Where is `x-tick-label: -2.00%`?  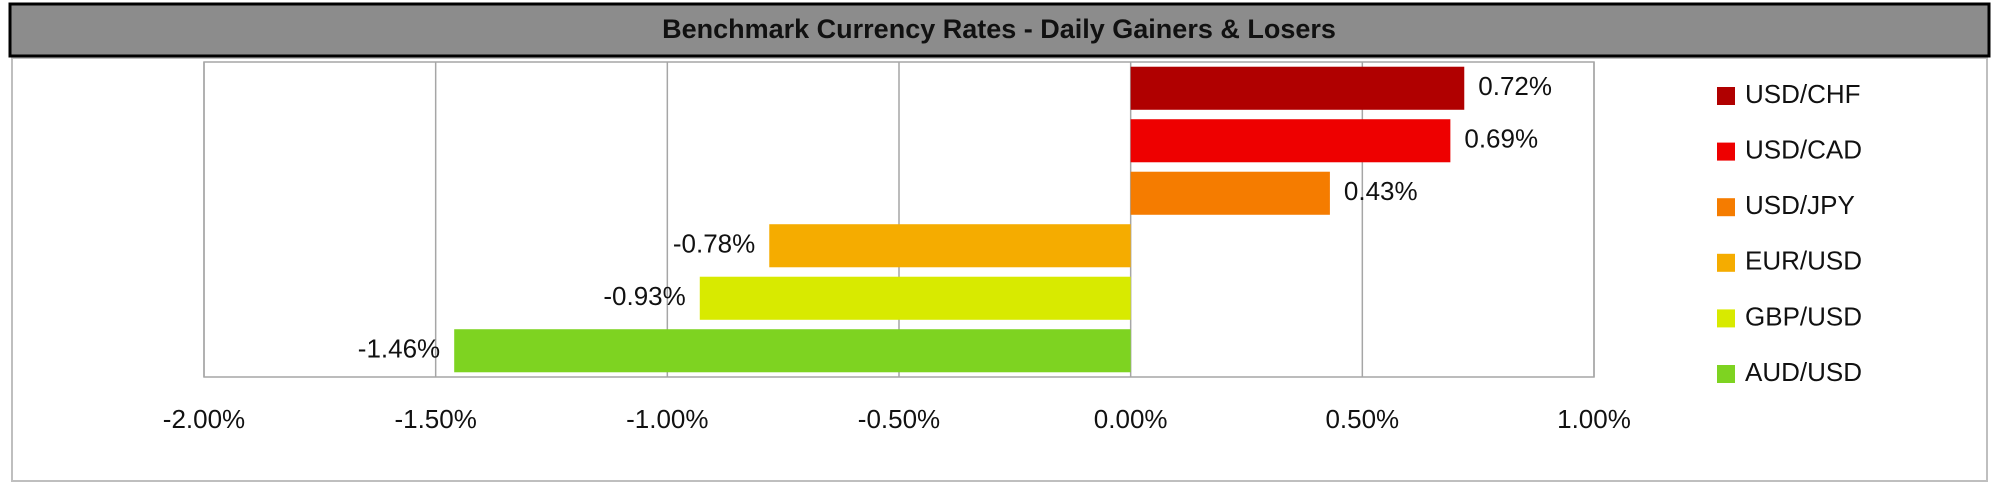 x-tick-label: -2.00% is located at coordinates (204, 419).